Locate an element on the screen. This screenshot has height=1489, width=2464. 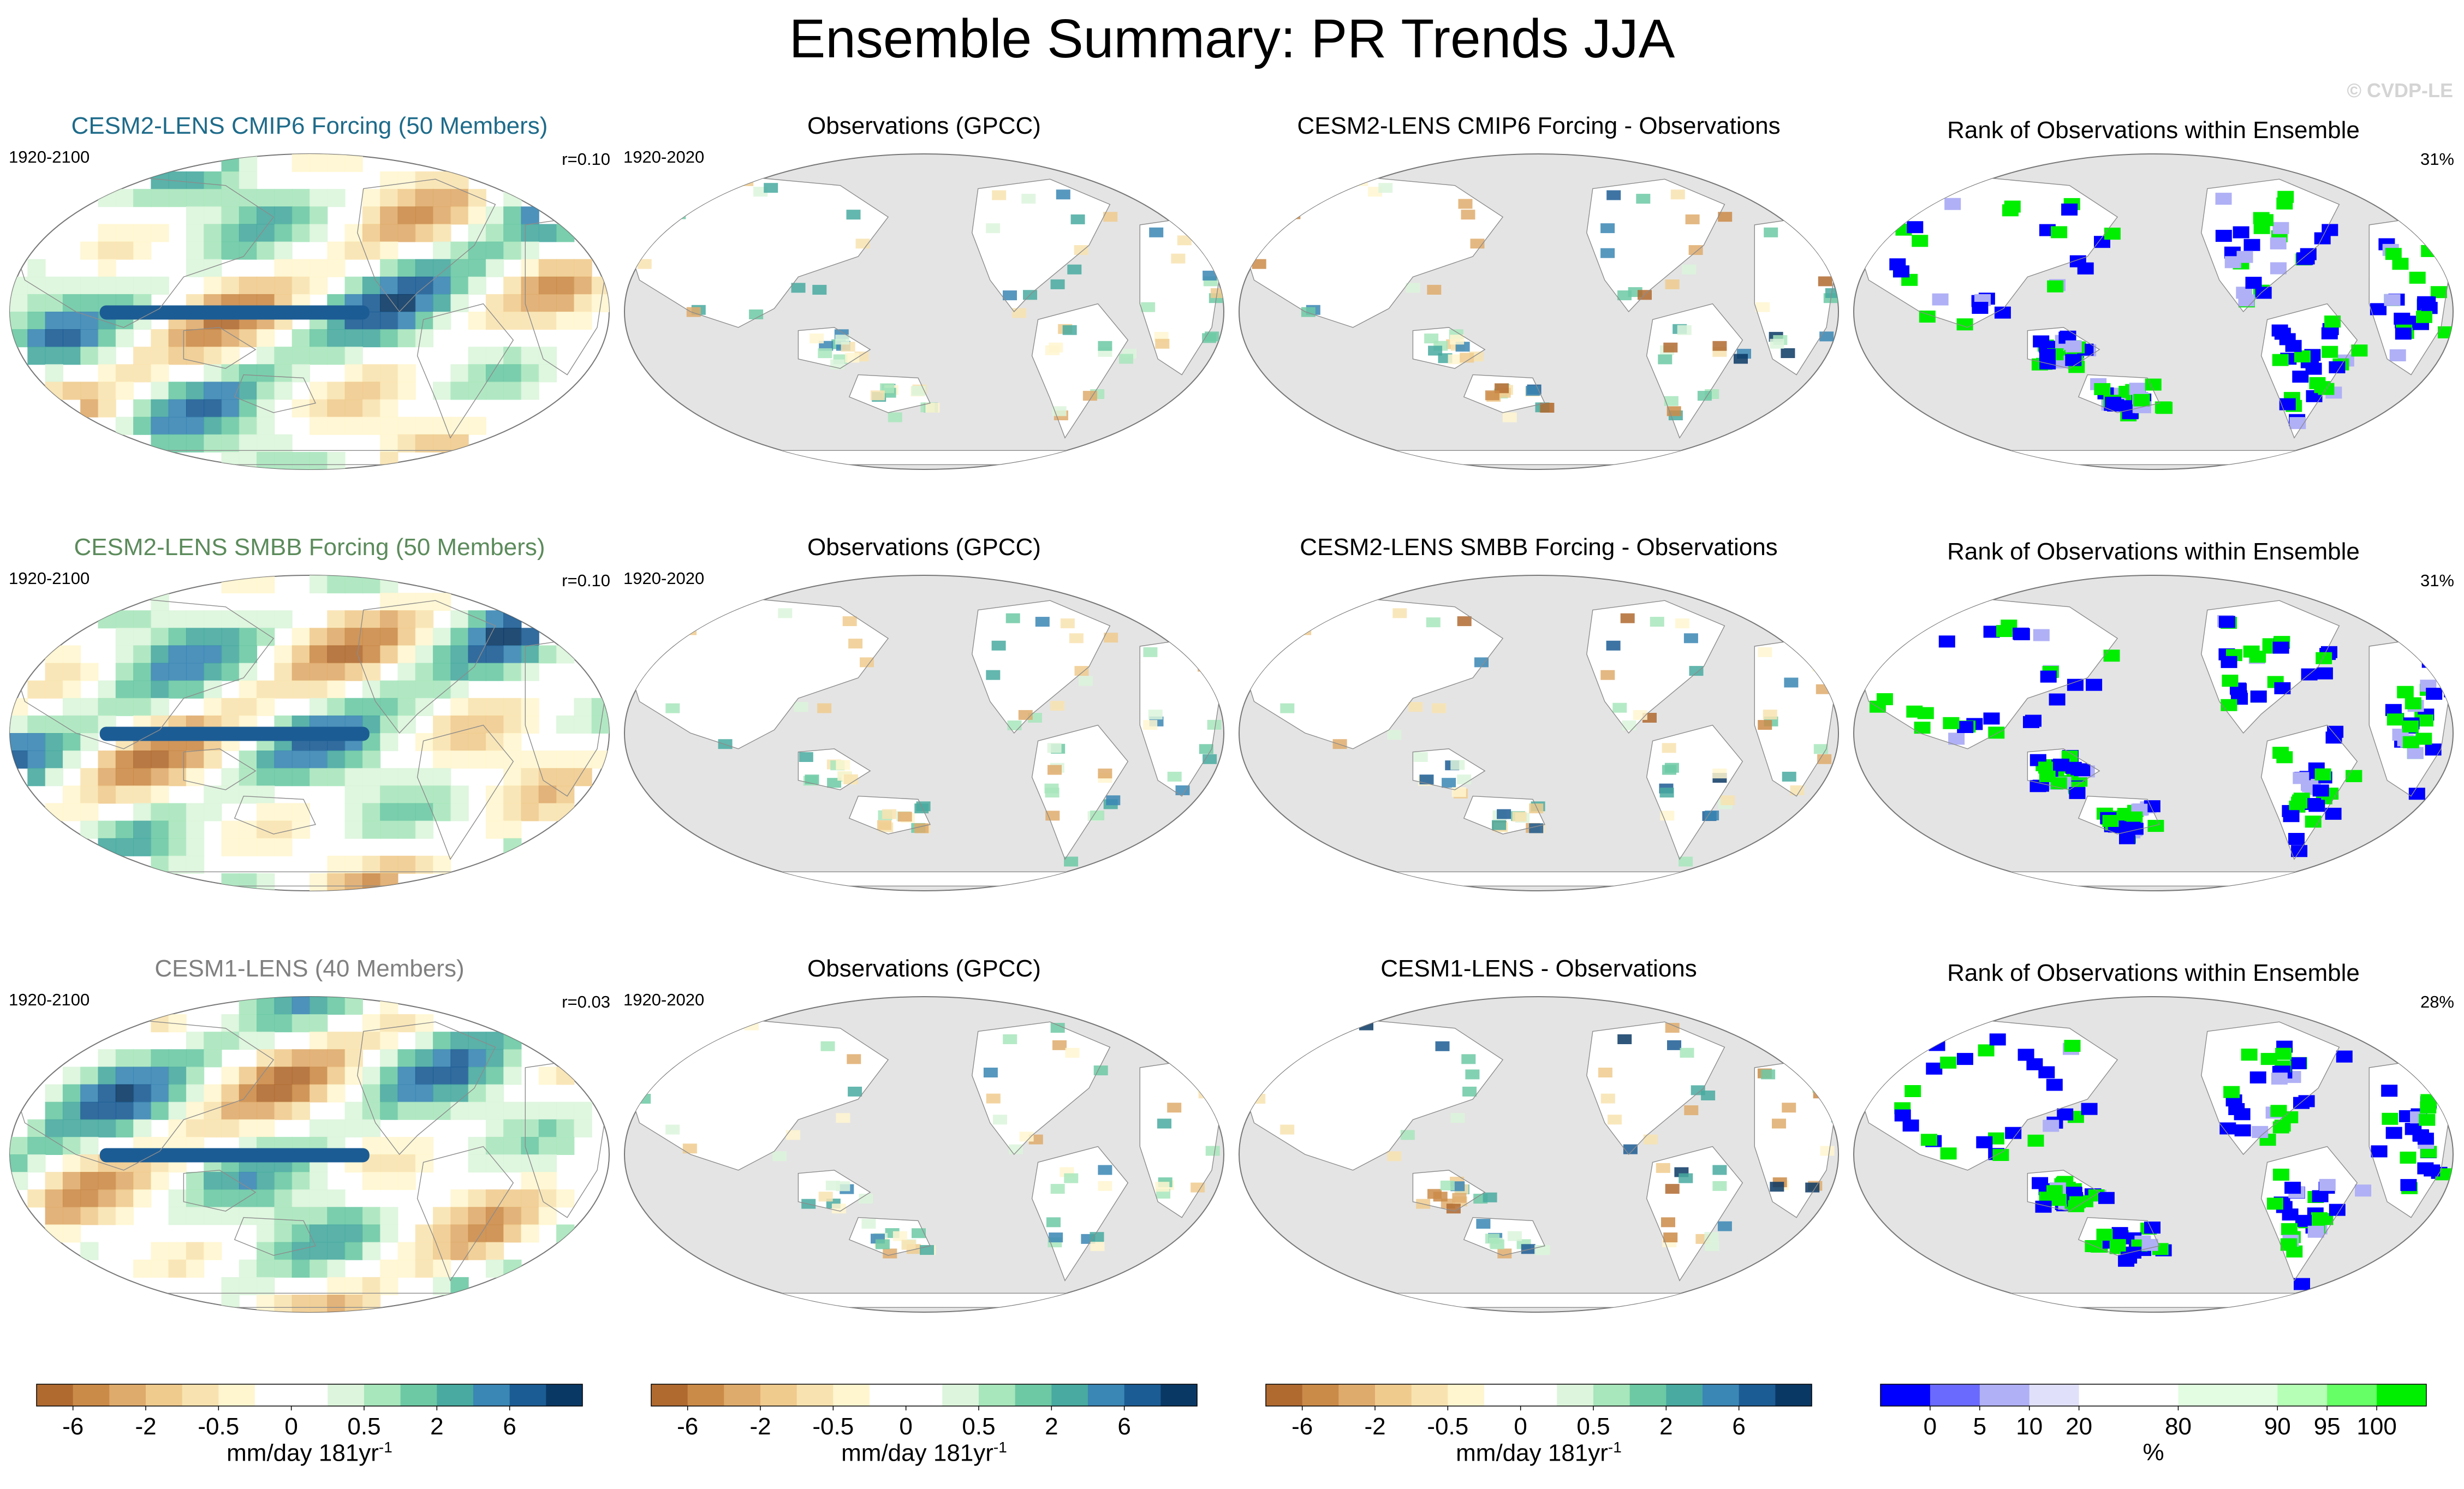
model-map-row2 is located at coordinates (309, 733).